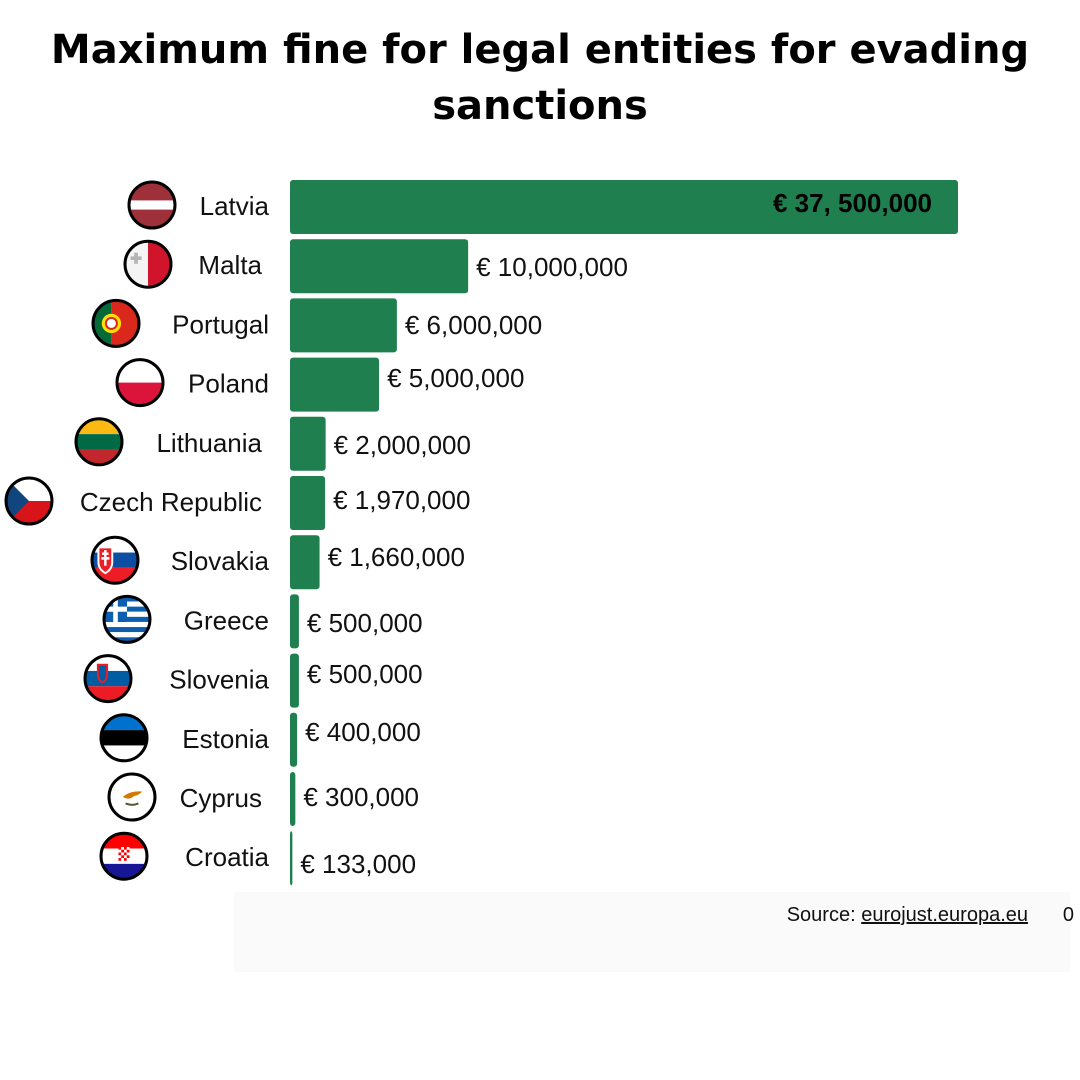 This screenshot has height=1080, width=1080. I want to click on bar-row: Estonia € 400,000, so click(260, 739).